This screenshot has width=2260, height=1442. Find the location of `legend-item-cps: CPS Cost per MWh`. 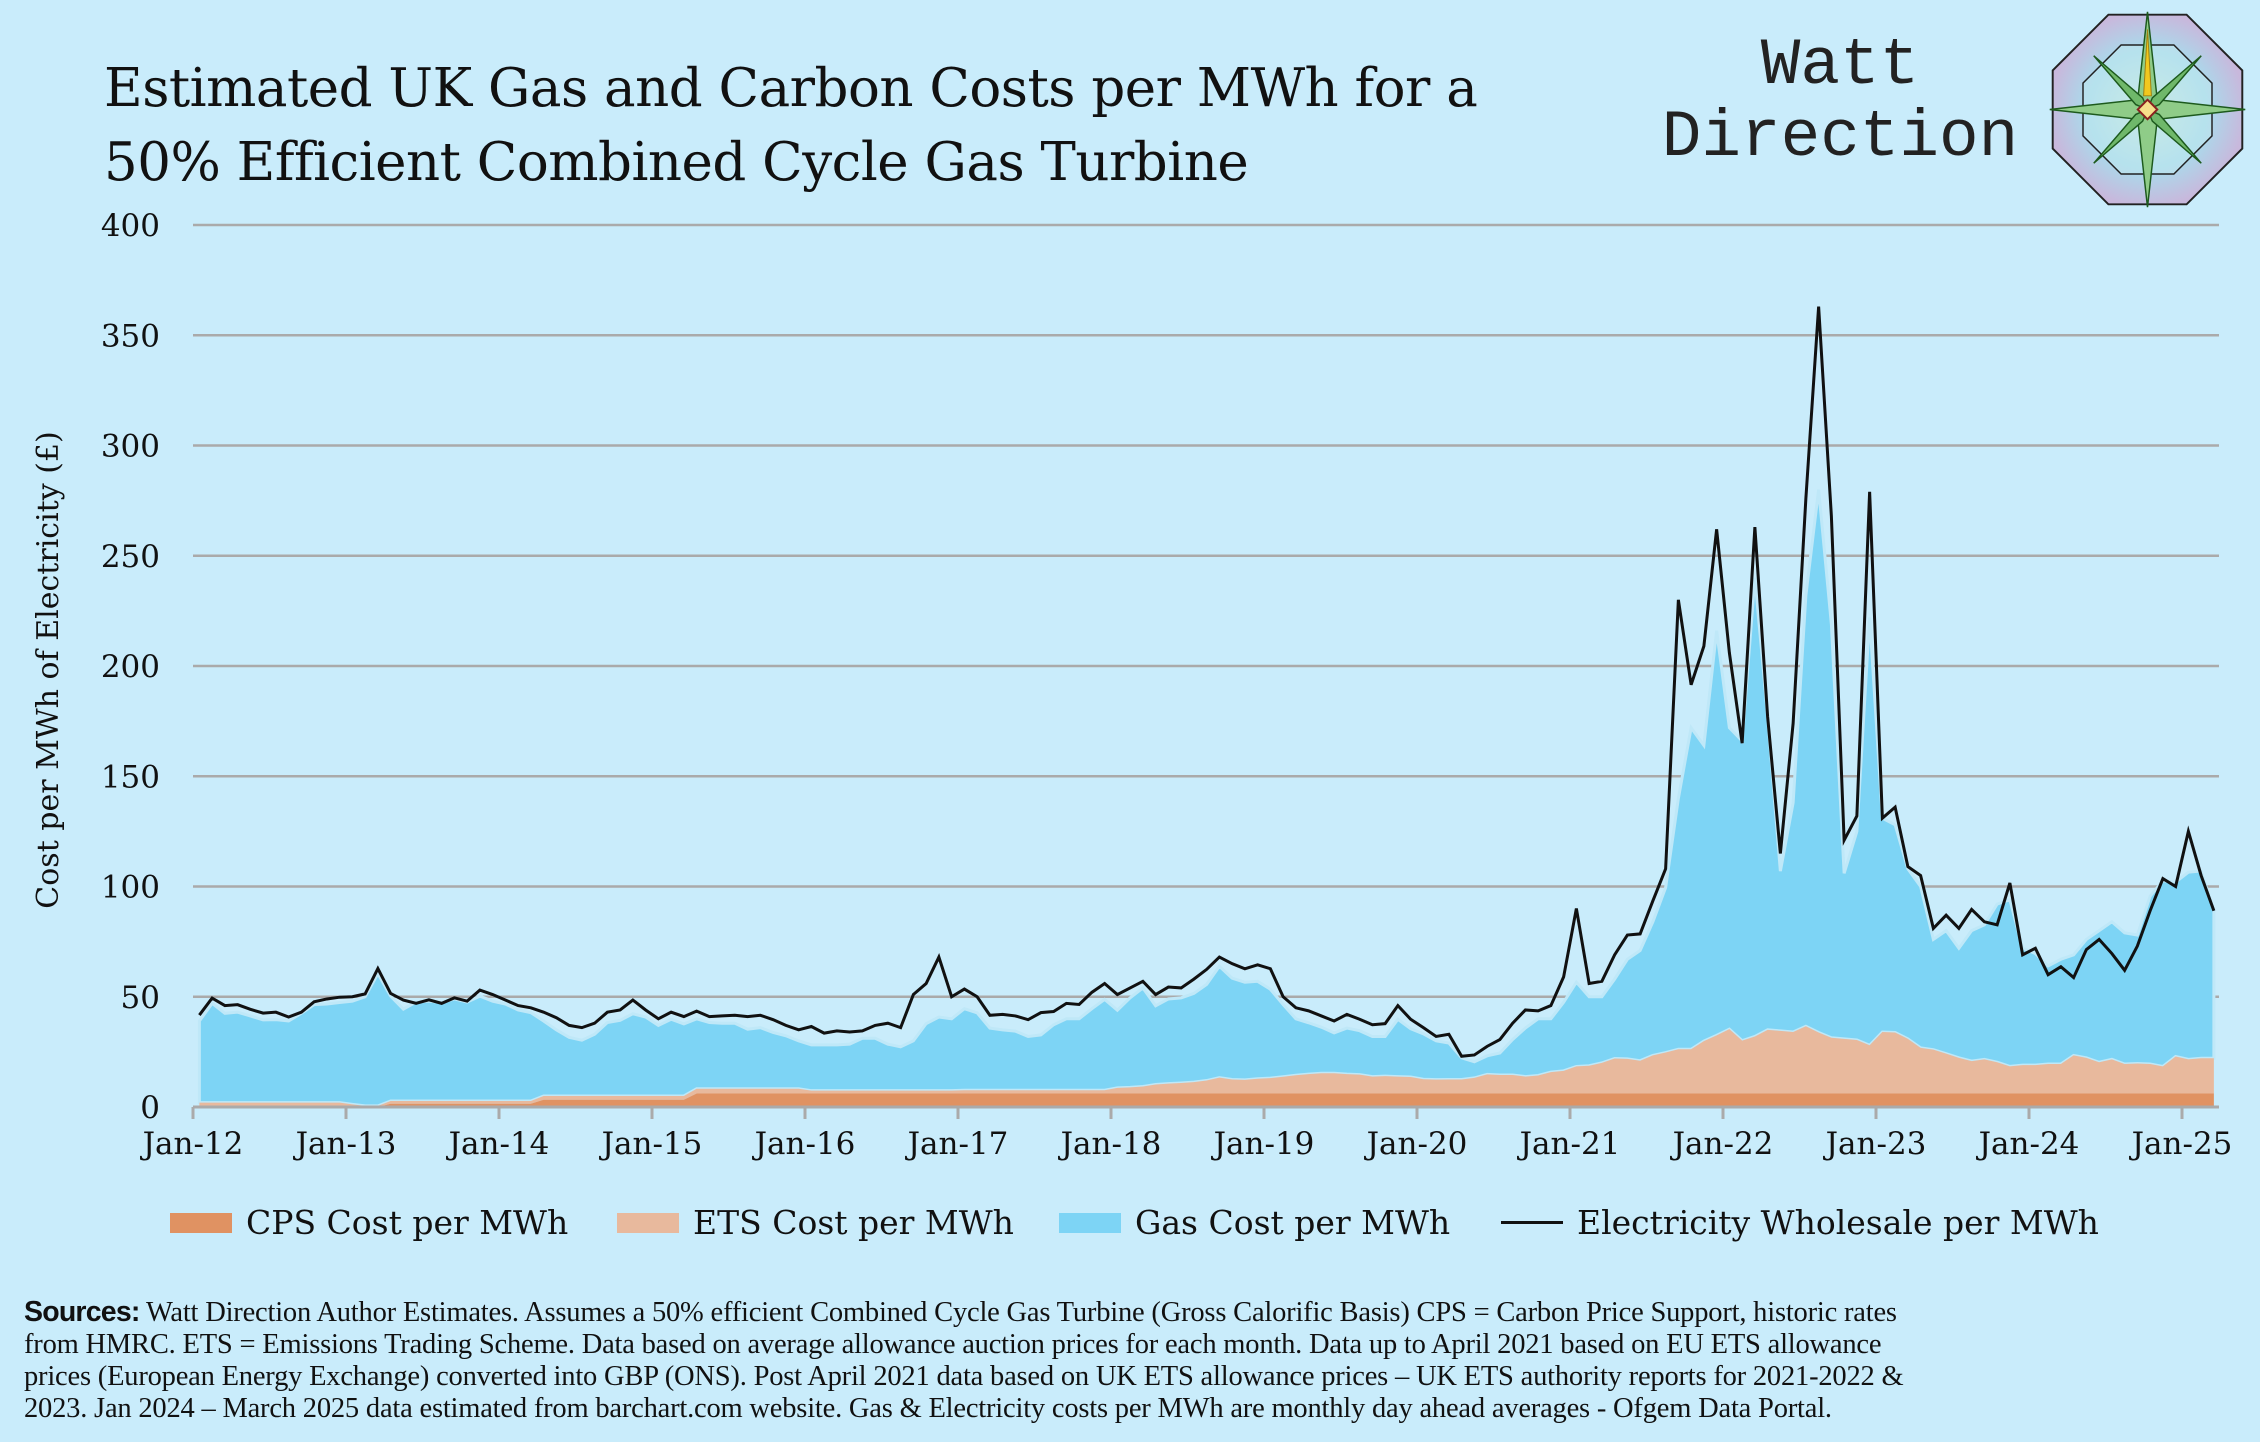

legend-item-cps: CPS Cost per MWh is located at coordinates (369, 1222).